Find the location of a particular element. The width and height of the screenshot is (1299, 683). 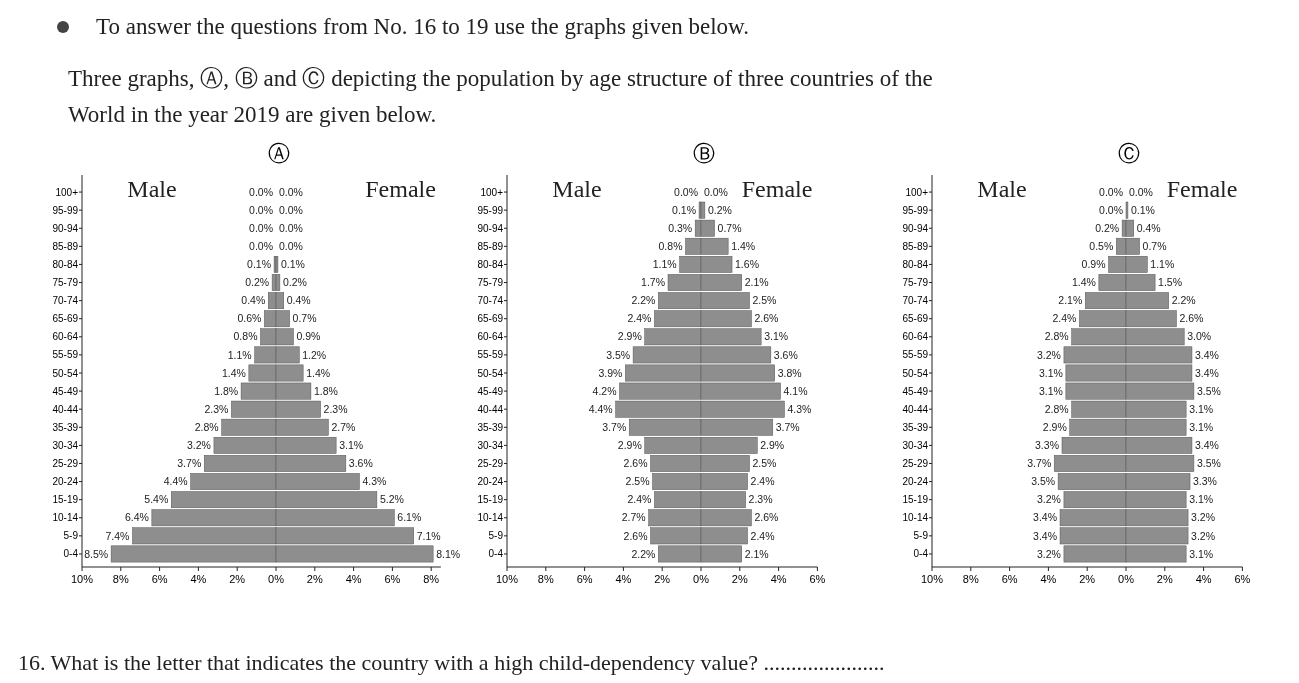

data-label: 1.7% is located at coordinates (653, 282).